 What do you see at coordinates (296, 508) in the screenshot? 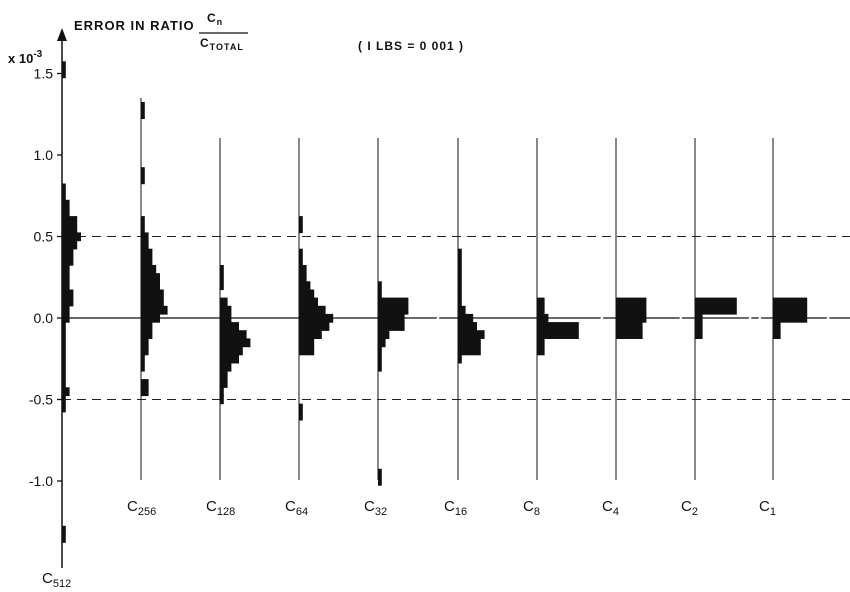
I see `column-label-64: C64` at bounding box center [296, 508].